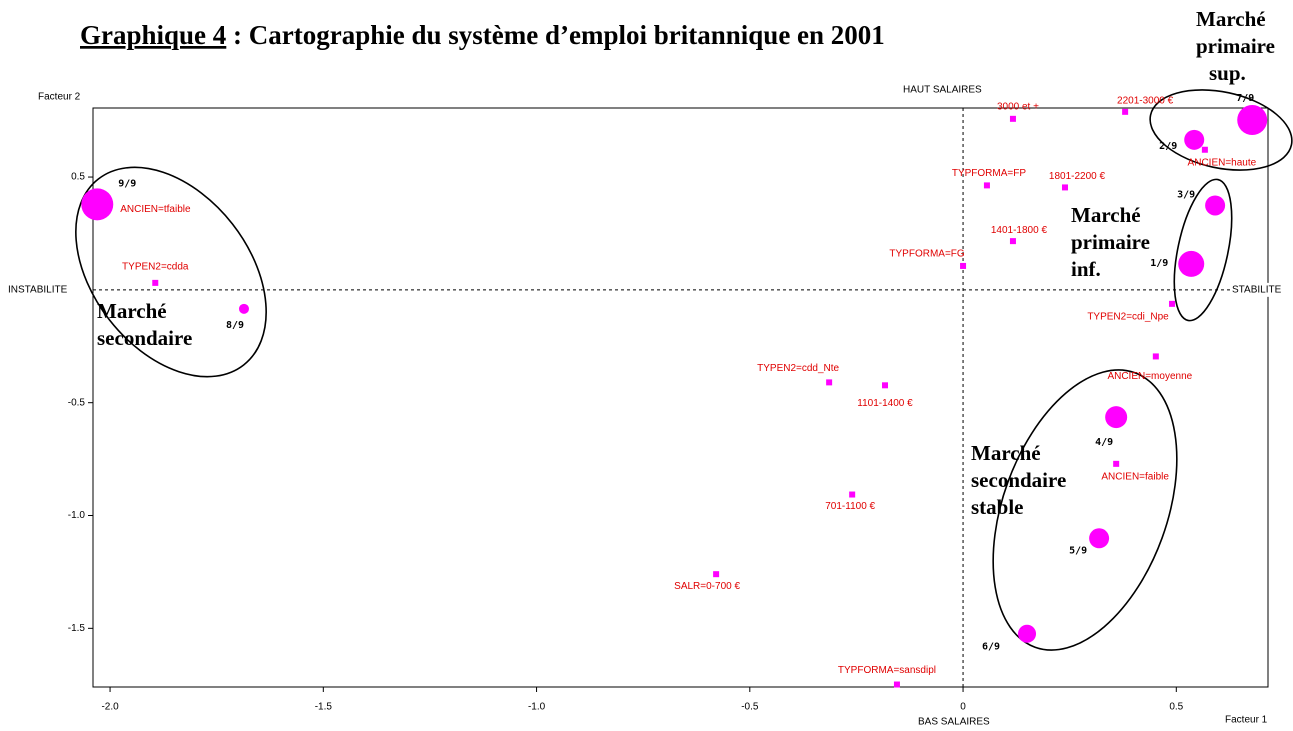 This screenshot has width=1293, height=731. What do you see at coordinates (77, 515) in the screenshot?
I see `y-tick-label: -1.0` at bounding box center [77, 515].